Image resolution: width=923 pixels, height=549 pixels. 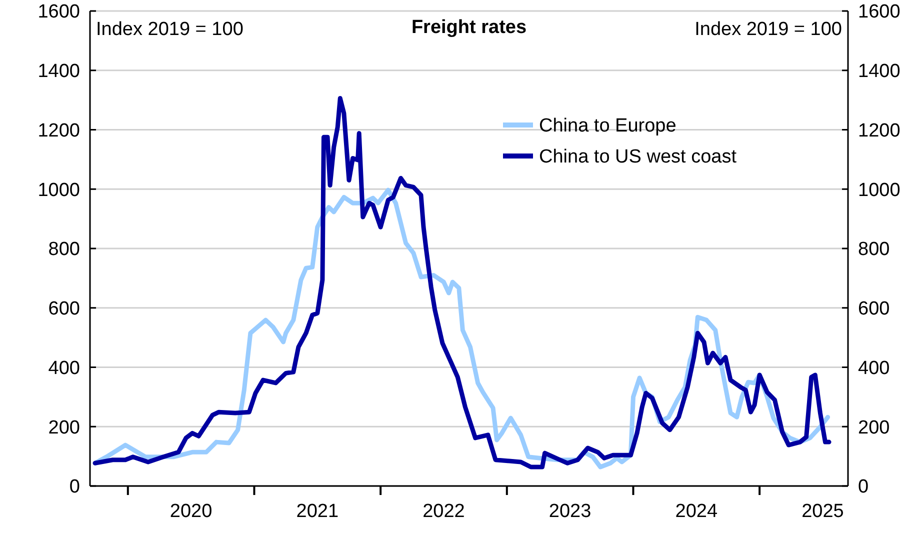 What do you see at coordinates (59, 131) in the screenshot?
I see `y-tick-label: 1200` at bounding box center [59, 131].